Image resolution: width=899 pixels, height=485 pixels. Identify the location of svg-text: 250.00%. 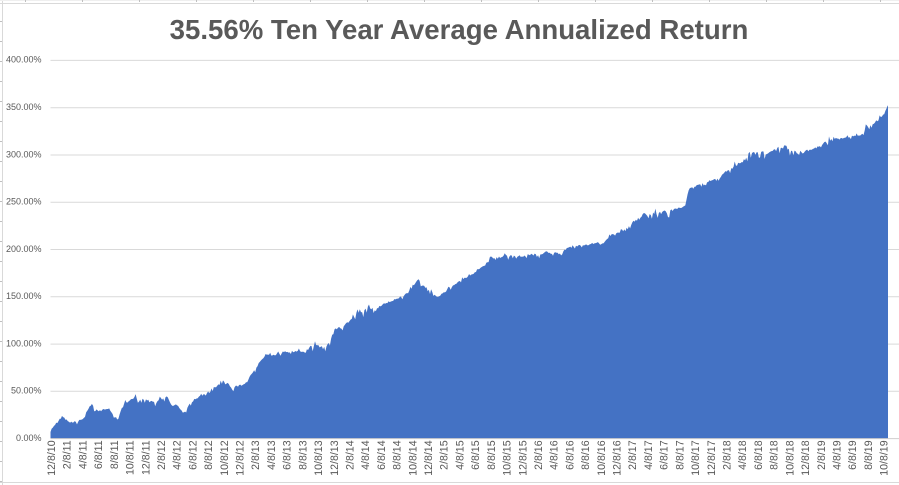
(24, 202).